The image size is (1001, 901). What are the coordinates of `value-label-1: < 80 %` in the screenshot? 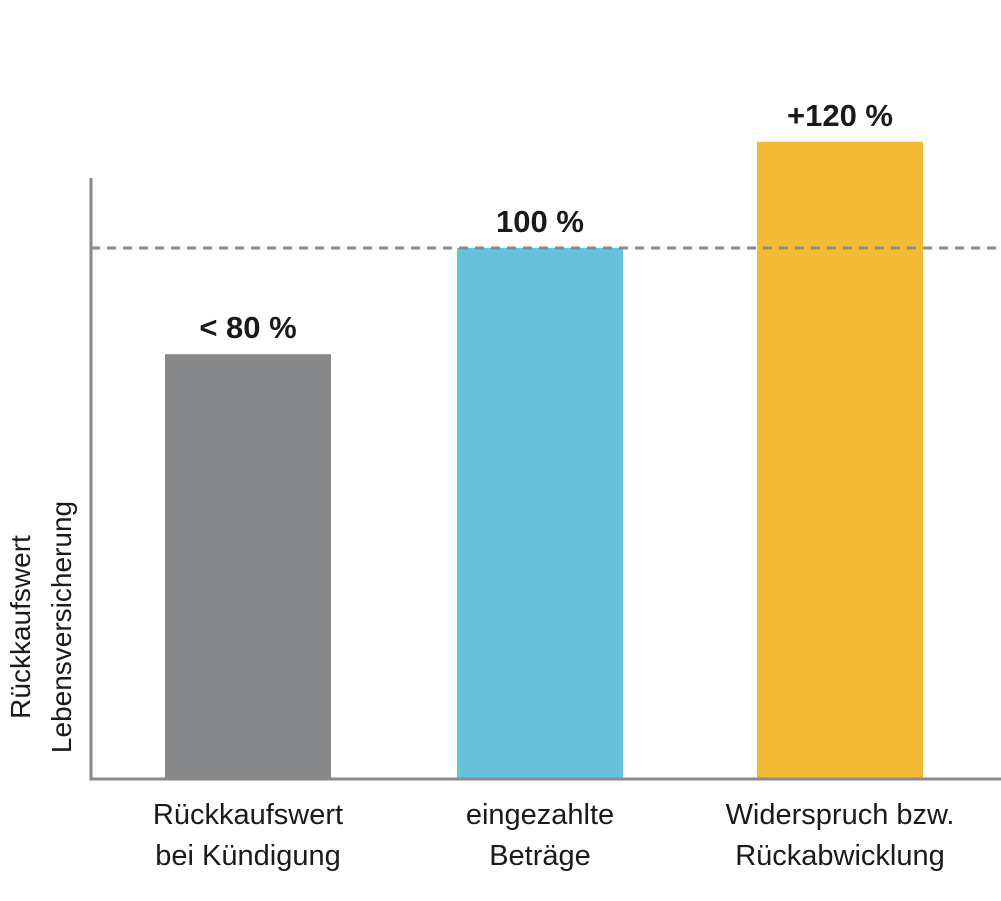 It's located at (247, 327).